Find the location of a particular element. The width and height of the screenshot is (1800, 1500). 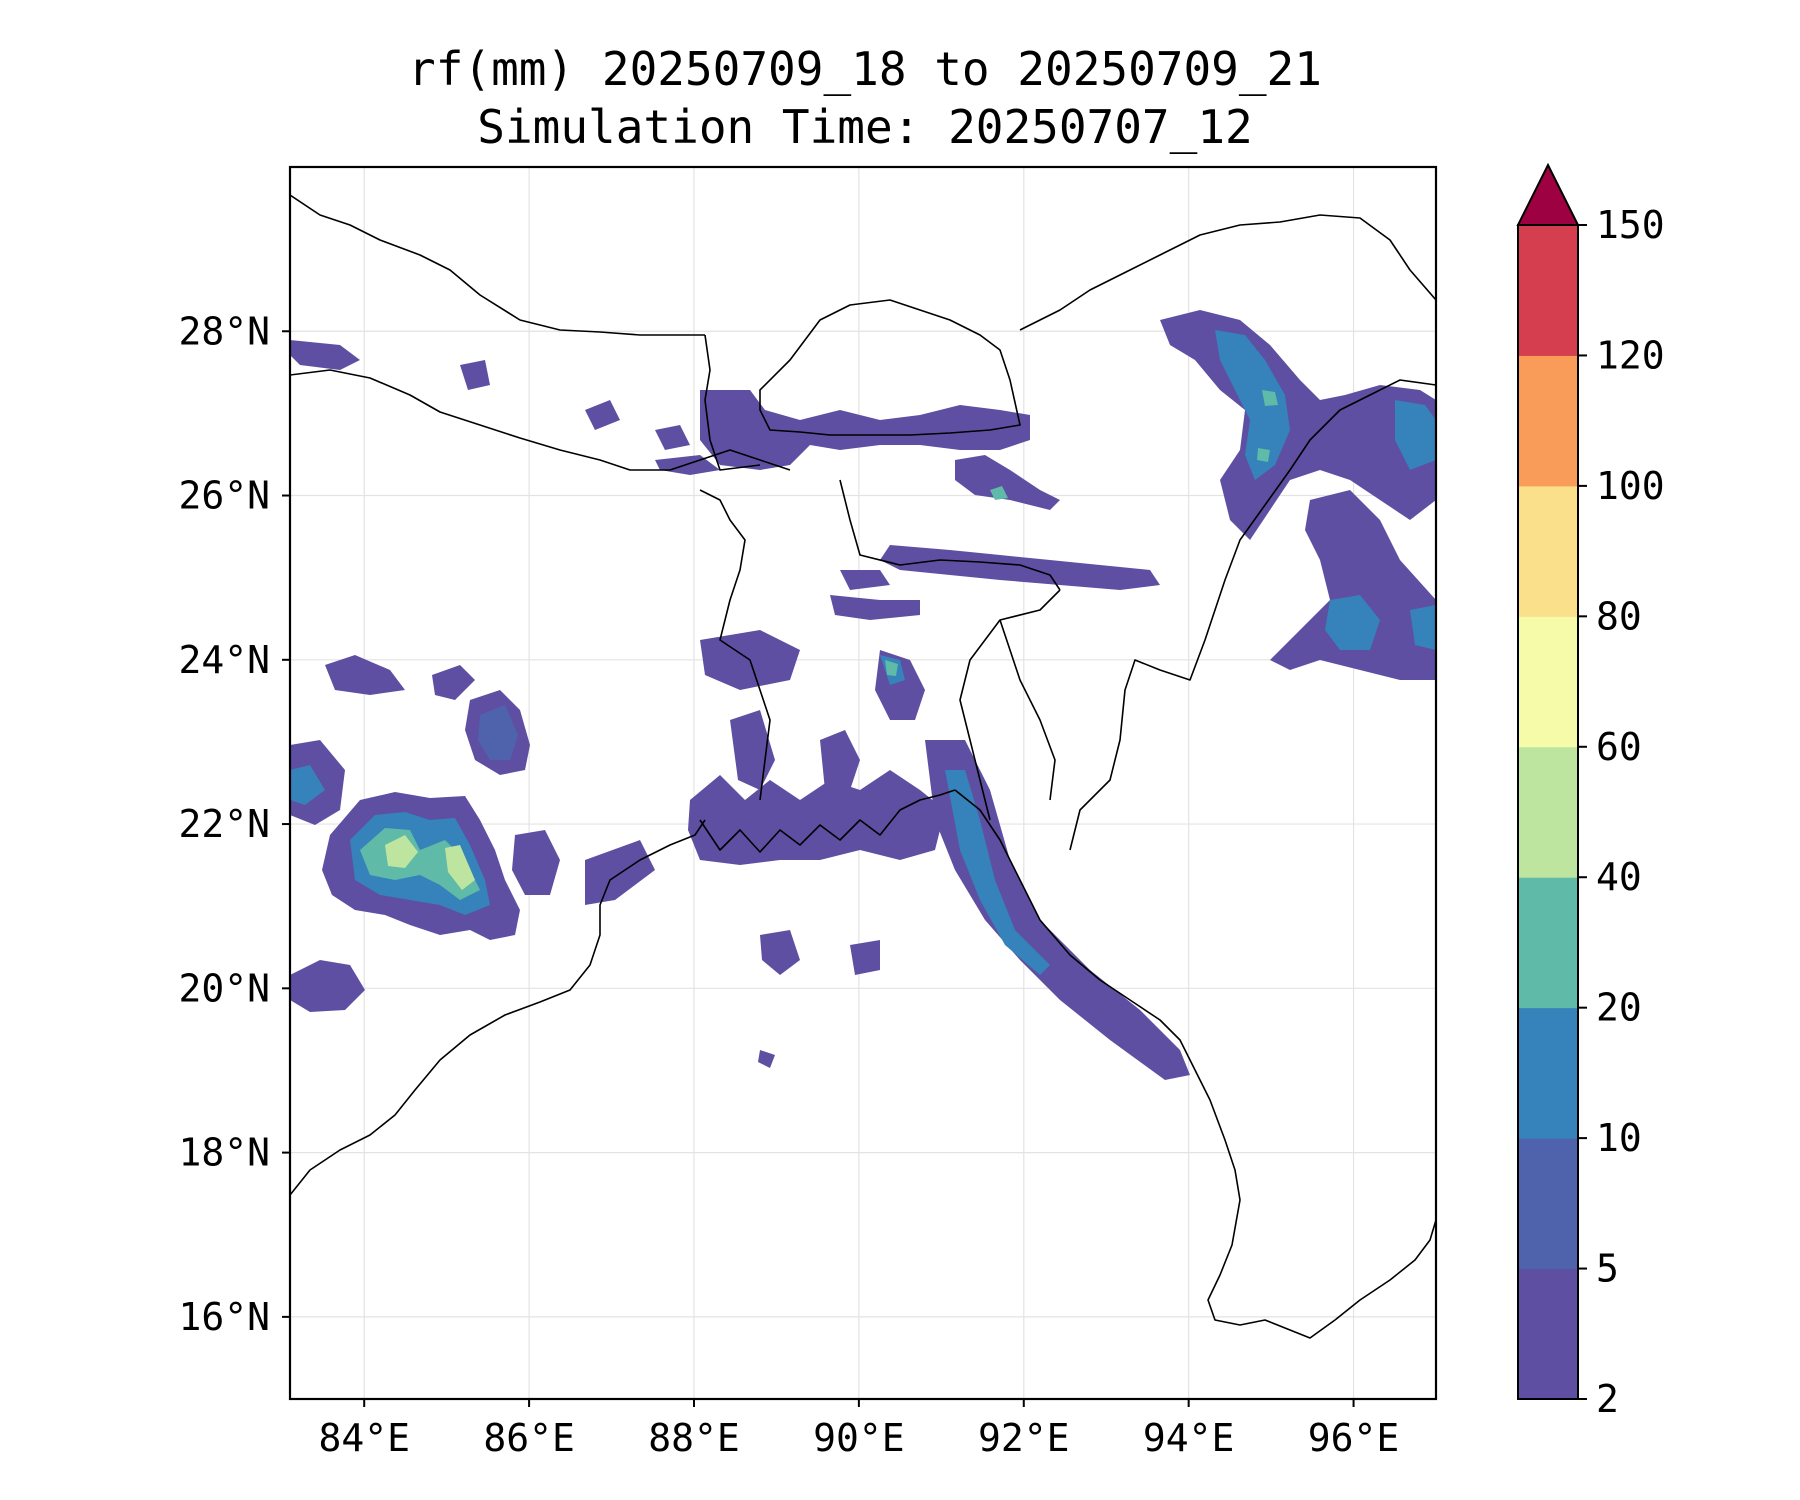

border-india-myanmar is located at coordinates (1252, 615).